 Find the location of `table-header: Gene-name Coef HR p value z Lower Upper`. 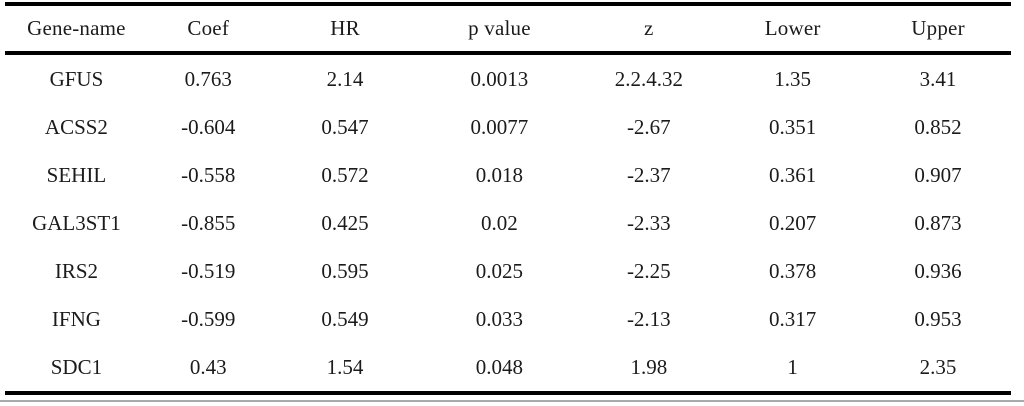

table-header: Gene-name Coef HR p value z Lower Upper is located at coordinates (508, 28).